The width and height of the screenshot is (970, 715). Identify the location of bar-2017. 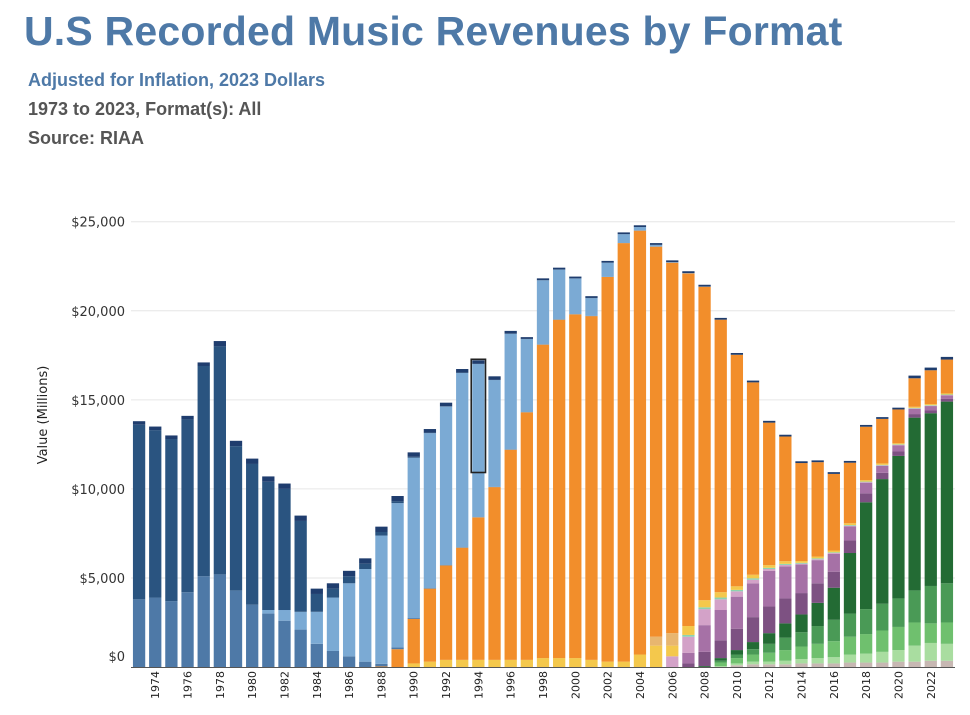
(850, 563).